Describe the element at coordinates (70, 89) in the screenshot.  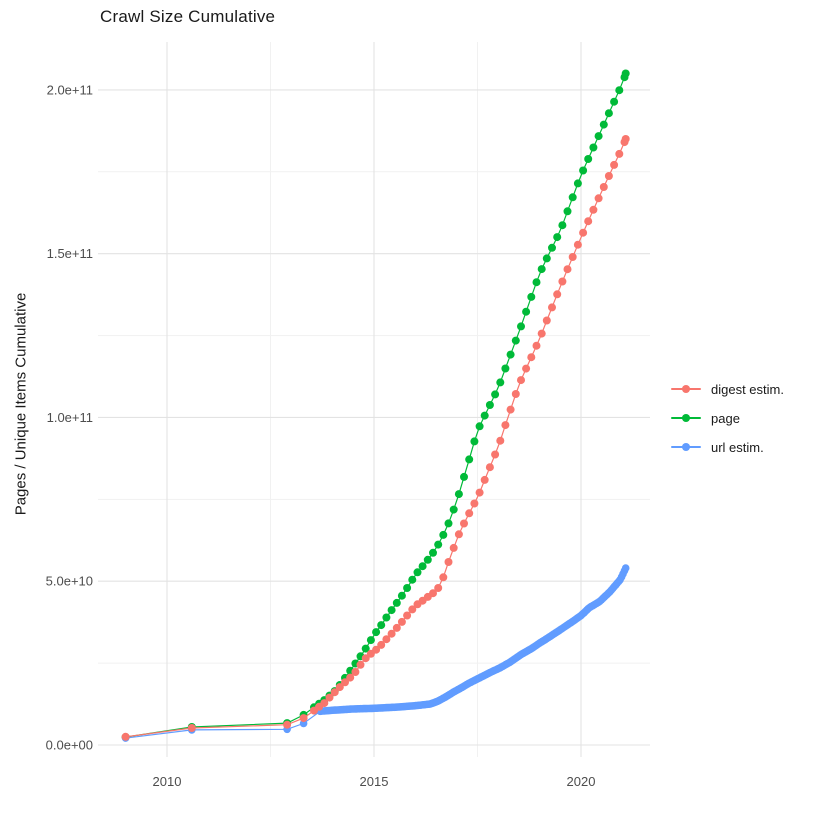
I see `y-tick-label: 2.0e+11` at that location.